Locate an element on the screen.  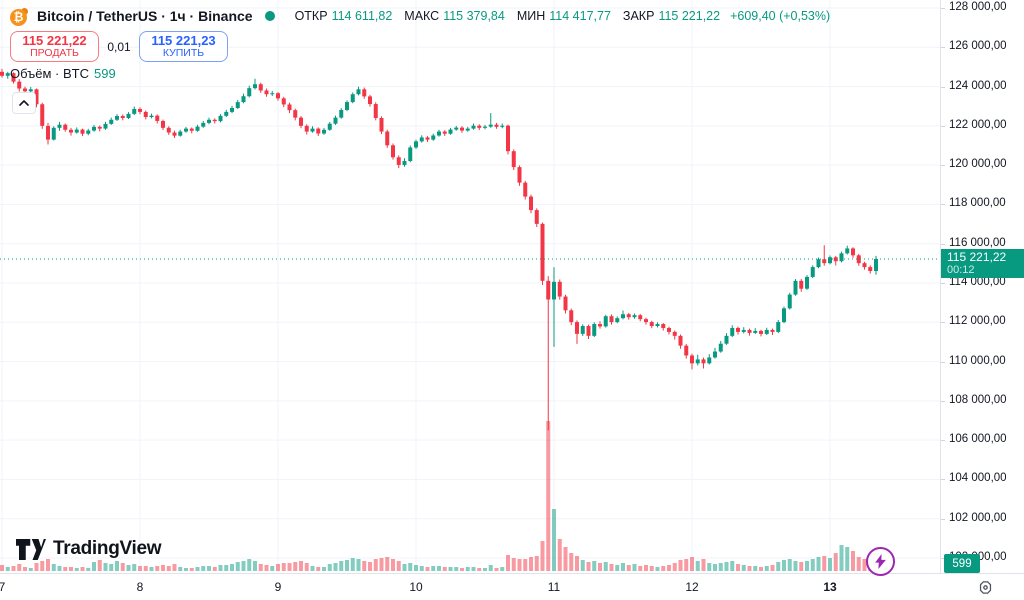
sell-button: 115 221,22 ПРОДАТЬ is located at coordinates (54, 46).